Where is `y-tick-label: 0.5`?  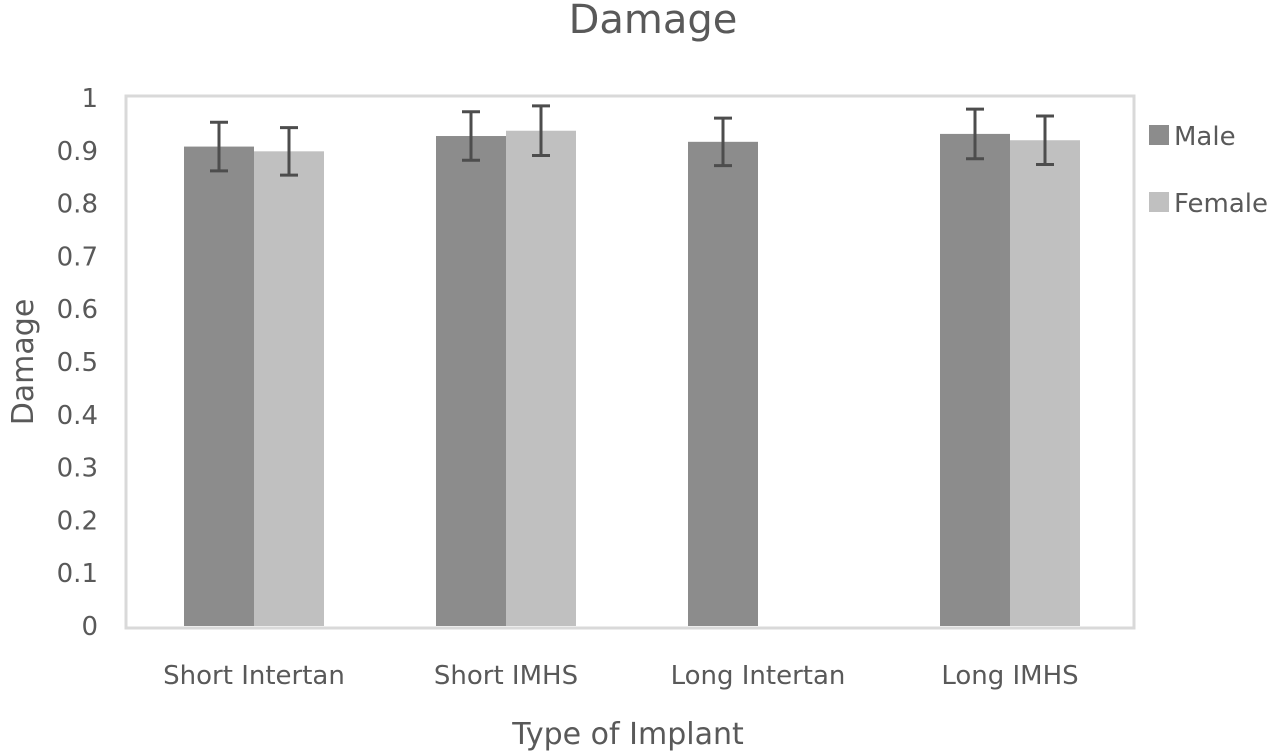
y-tick-label: 0.5 is located at coordinates (77, 363).